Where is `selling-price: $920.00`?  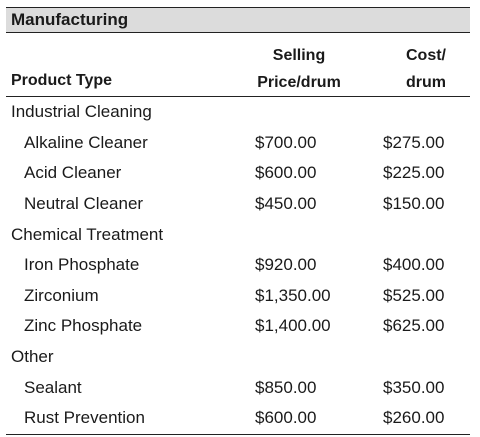 selling-price: $920.00 is located at coordinates (286, 265).